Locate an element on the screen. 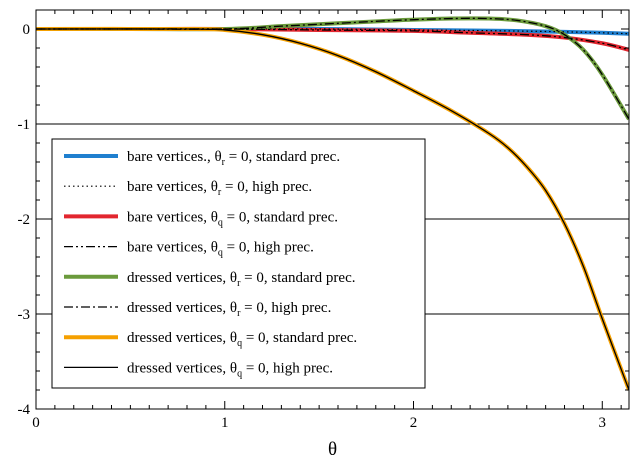 The width and height of the screenshot is (630, 463). x-tick-label: 0 is located at coordinates (36, 423).